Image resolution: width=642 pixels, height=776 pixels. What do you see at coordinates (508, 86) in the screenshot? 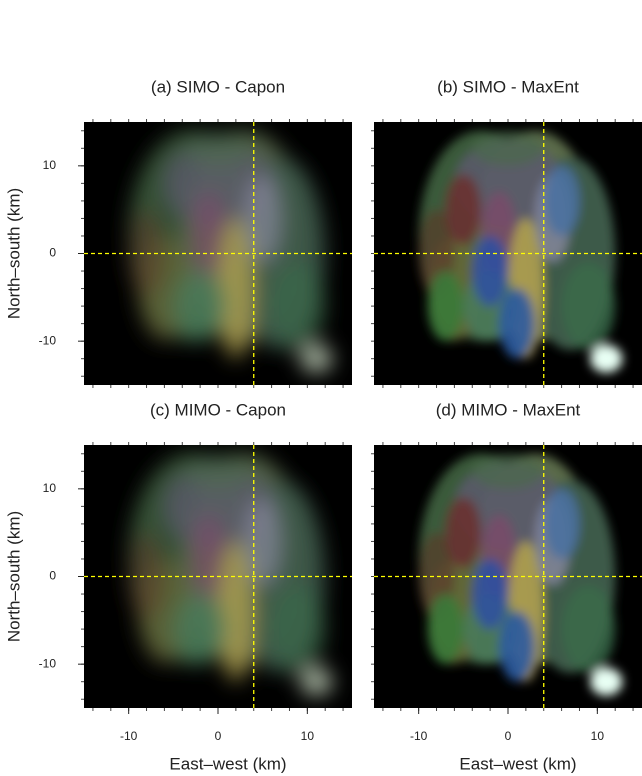
I see `panel-title: (b) SIMO - MaxEnt` at bounding box center [508, 86].